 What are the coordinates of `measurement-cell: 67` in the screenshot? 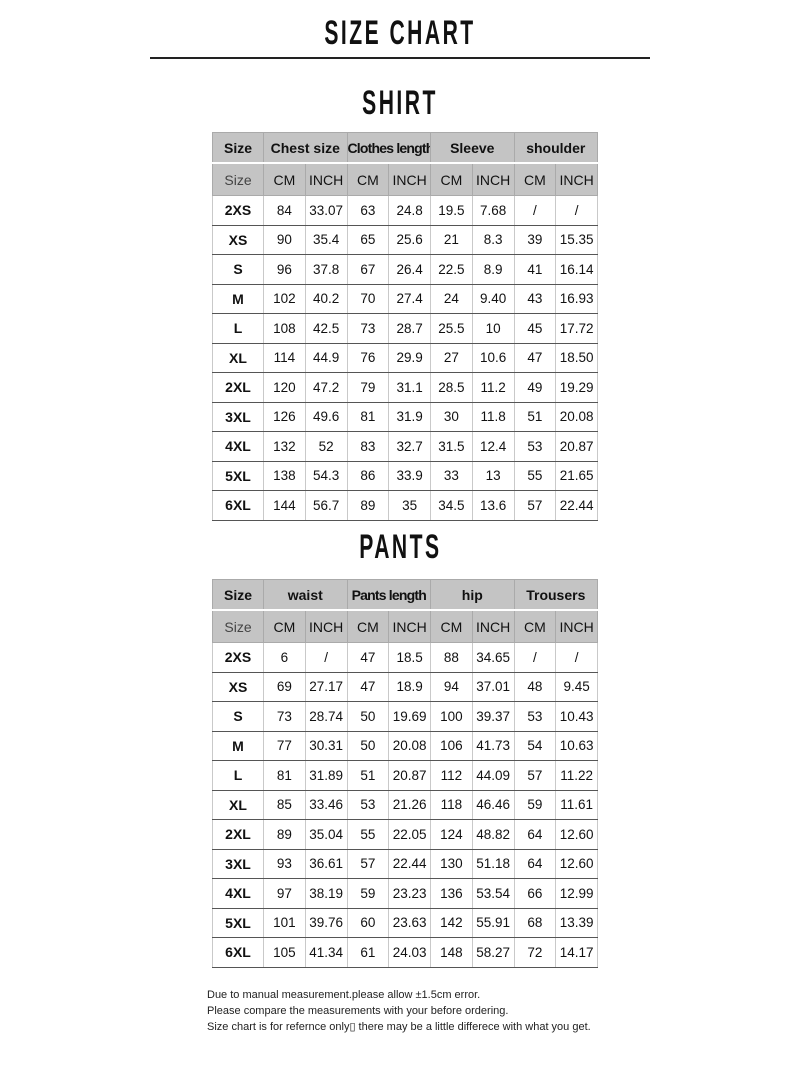 It's located at (368, 269).